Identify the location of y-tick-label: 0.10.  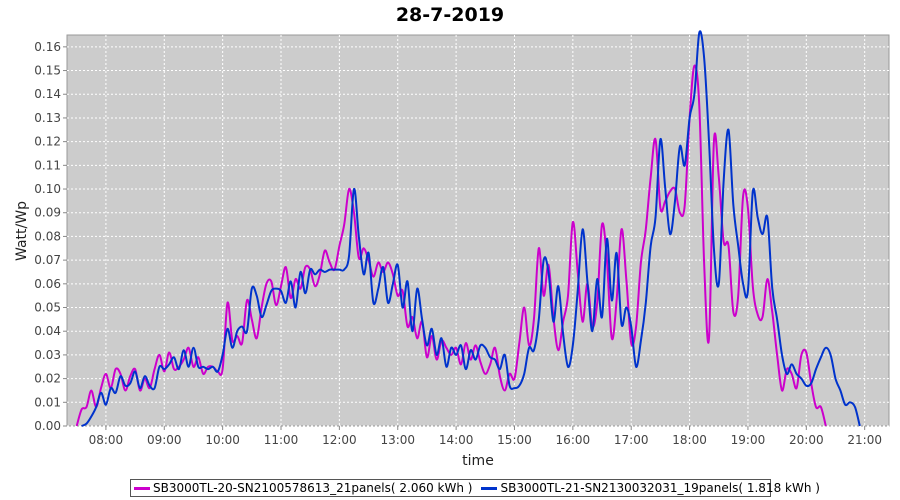
(47, 189).